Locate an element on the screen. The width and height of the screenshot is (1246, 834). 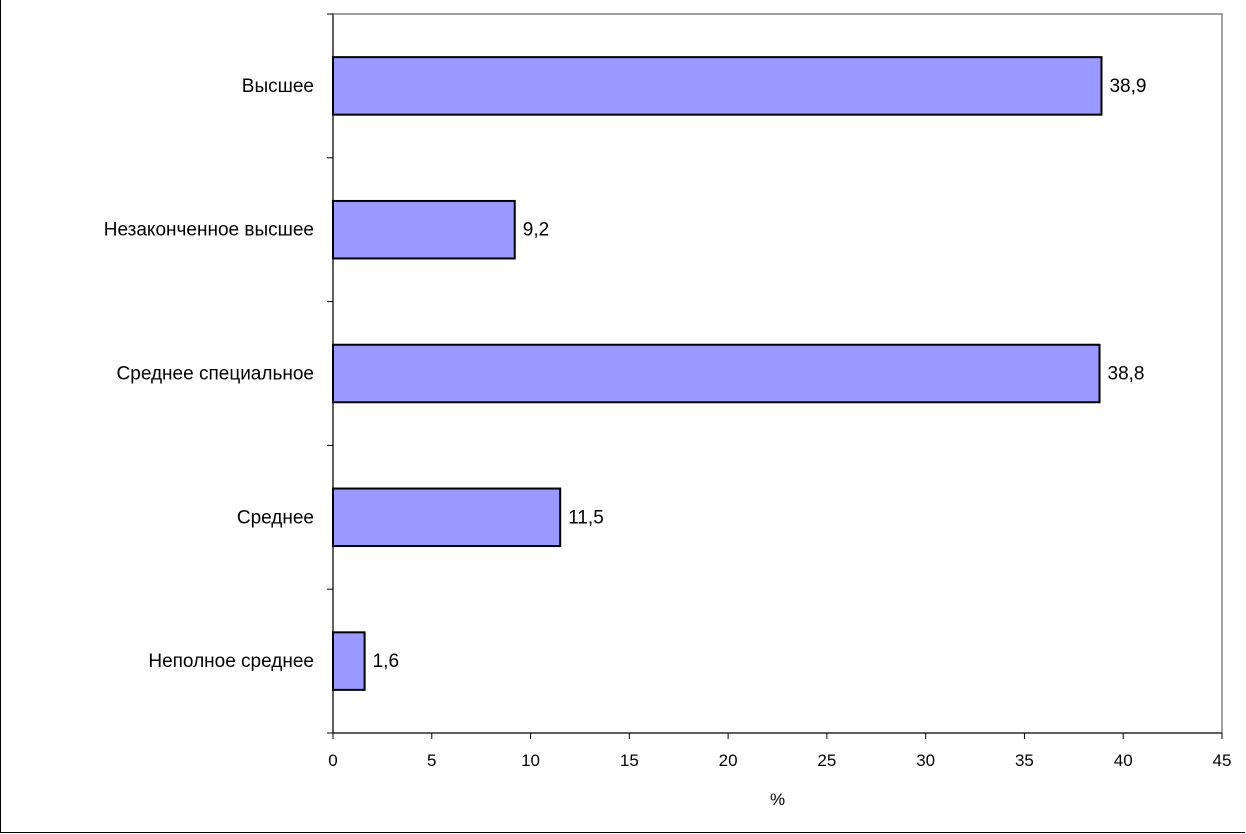
x-tick-label: 25 is located at coordinates (826, 760).